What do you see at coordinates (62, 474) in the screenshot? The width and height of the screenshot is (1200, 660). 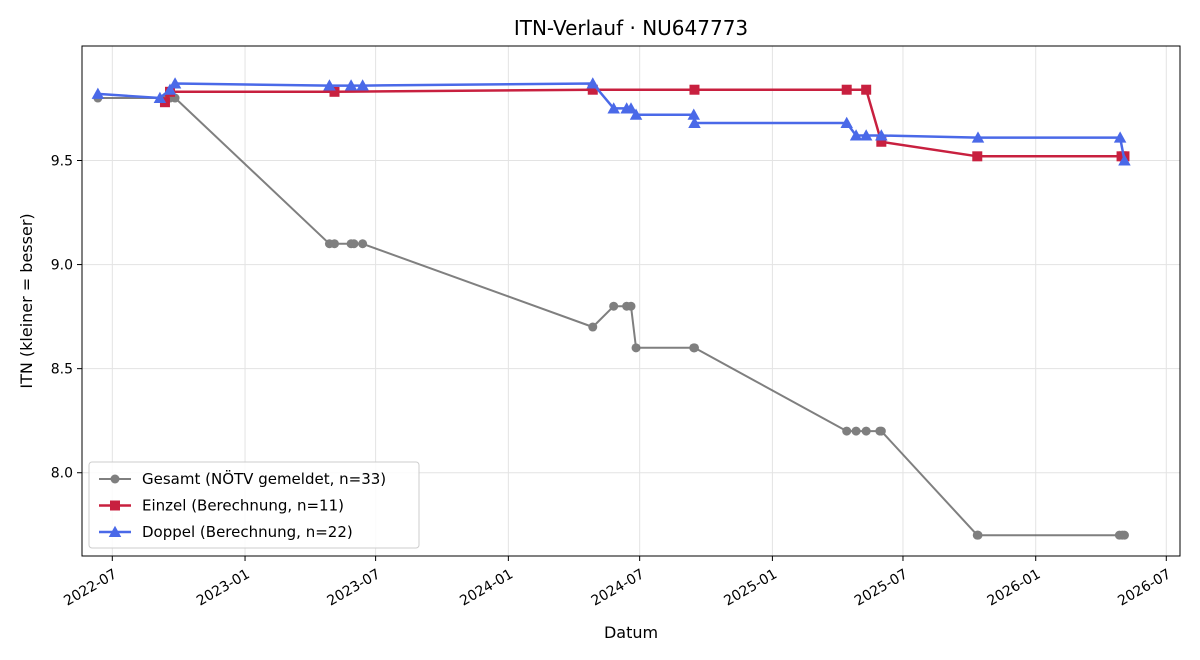 I see `y-tick-label: 8.0` at bounding box center [62, 474].